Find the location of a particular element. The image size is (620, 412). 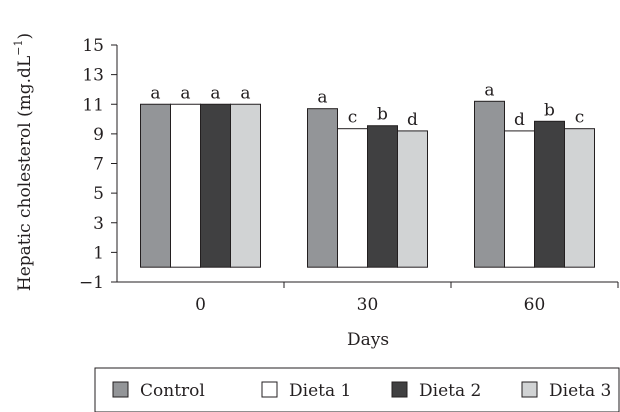

legend-label: Dieta 2 is located at coordinates (450, 391).